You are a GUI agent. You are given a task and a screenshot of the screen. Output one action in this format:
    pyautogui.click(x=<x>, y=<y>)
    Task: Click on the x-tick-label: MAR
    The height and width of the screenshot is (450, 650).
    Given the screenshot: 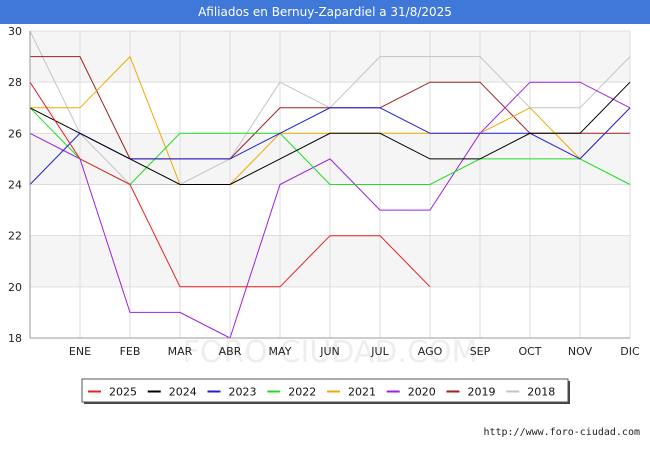 What is the action you would take?
    pyautogui.click(x=180, y=351)
    